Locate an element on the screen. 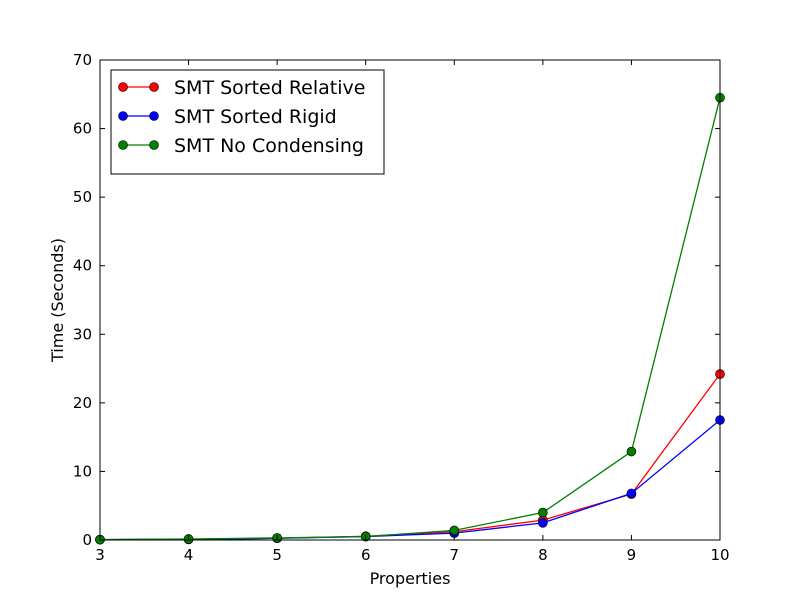  x-tick-label: 7 is located at coordinates (455, 555).